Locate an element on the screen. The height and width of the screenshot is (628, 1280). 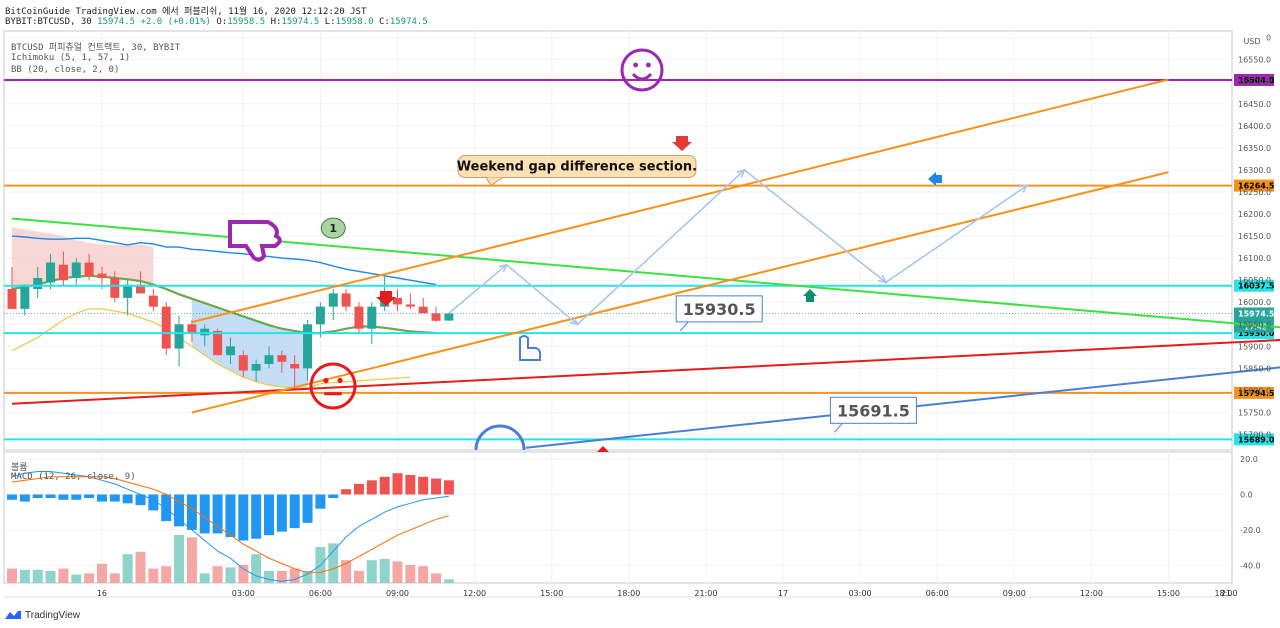
x-tick-label: 12:00 is located at coordinates (474, 593).